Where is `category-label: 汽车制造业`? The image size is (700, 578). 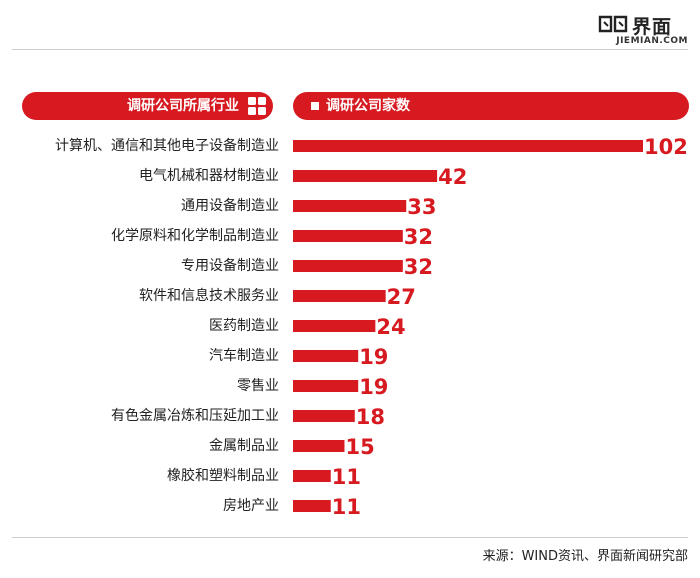
category-label: 汽车制造业 is located at coordinates (244, 355).